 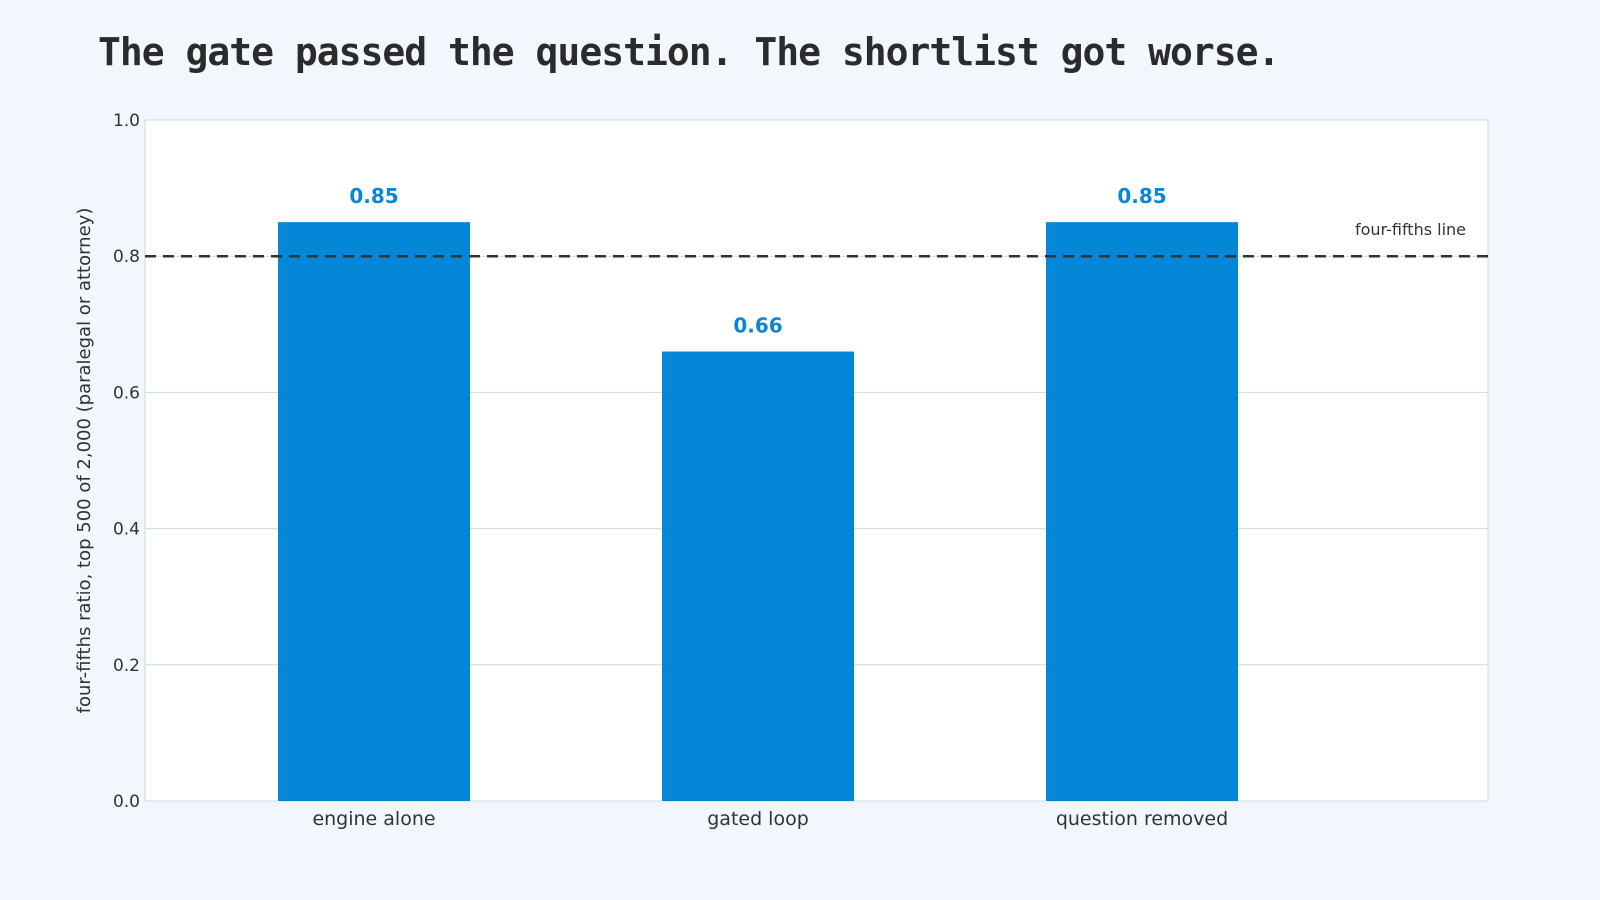 I want to click on reference-line-group: four-fifths line, so click(x=816, y=239).